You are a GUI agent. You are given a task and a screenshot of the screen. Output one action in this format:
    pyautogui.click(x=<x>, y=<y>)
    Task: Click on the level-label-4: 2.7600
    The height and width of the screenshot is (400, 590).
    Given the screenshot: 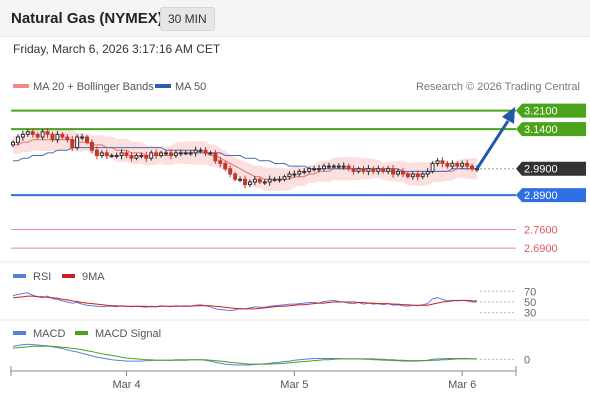 What is the action you would take?
    pyautogui.click(x=541, y=231)
    